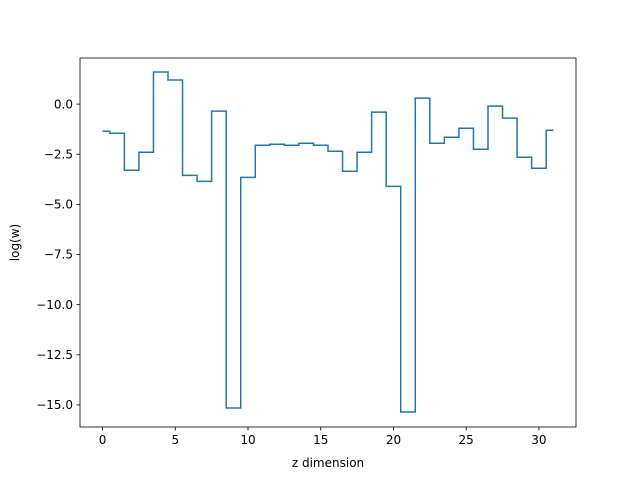  Describe the element at coordinates (393, 440) in the screenshot. I see `x-tick-label: 20` at that location.